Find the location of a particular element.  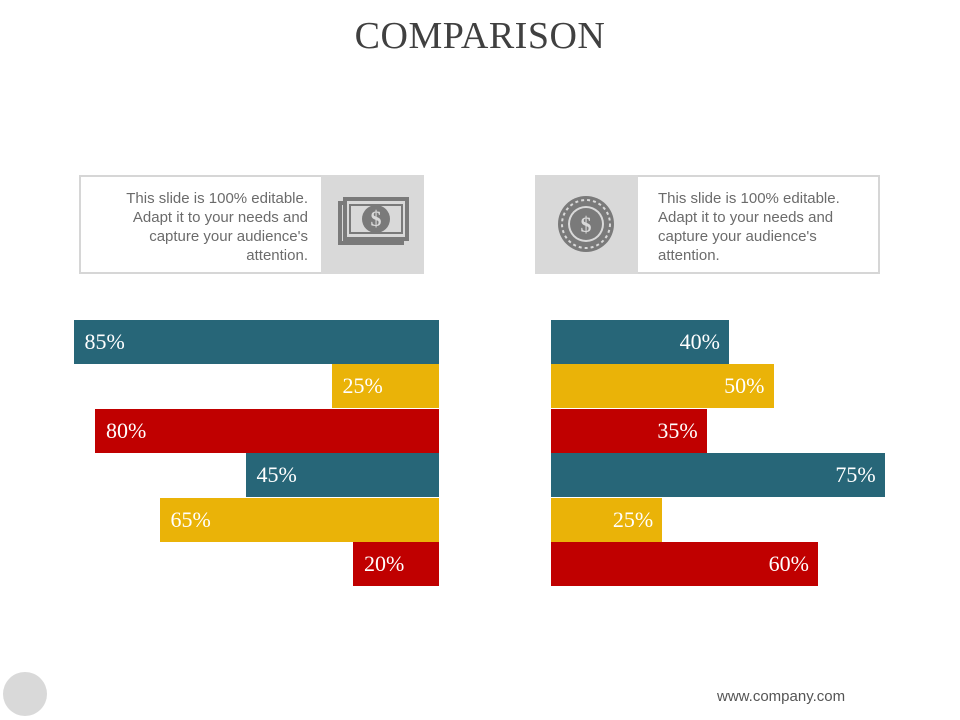

right-bar-5: 25% is located at coordinates (607, 519).